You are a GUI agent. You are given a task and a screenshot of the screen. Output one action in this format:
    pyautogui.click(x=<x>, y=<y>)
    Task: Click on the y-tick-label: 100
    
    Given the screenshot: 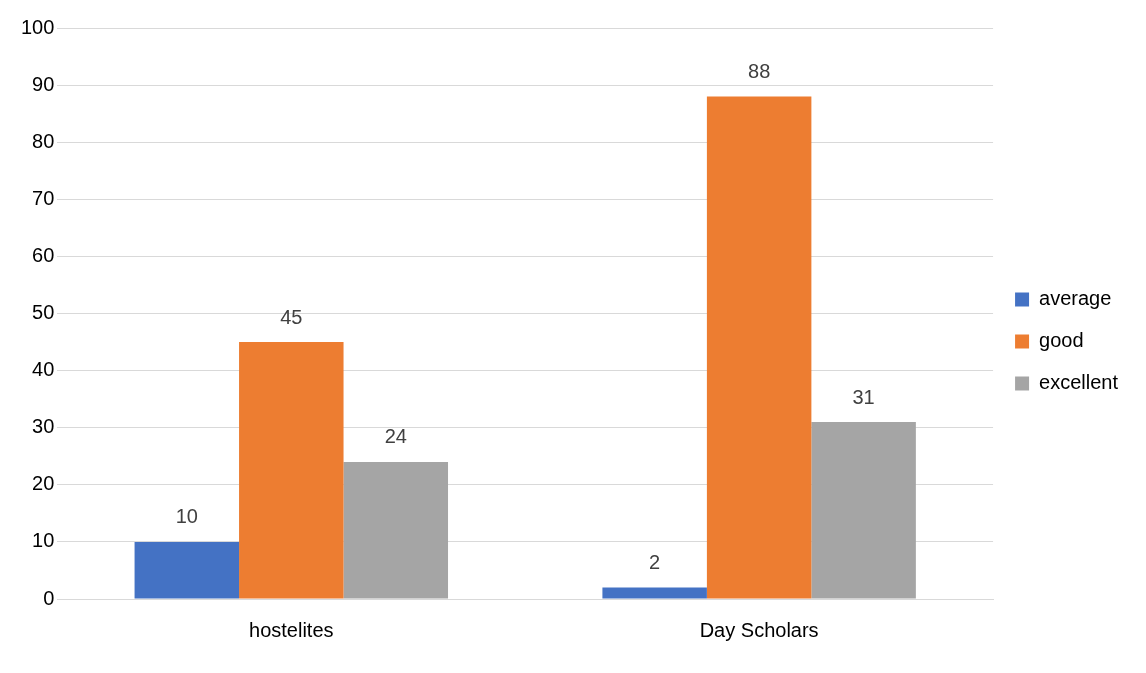 What is the action you would take?
    pyautogui.click(x=37, y=26)
    